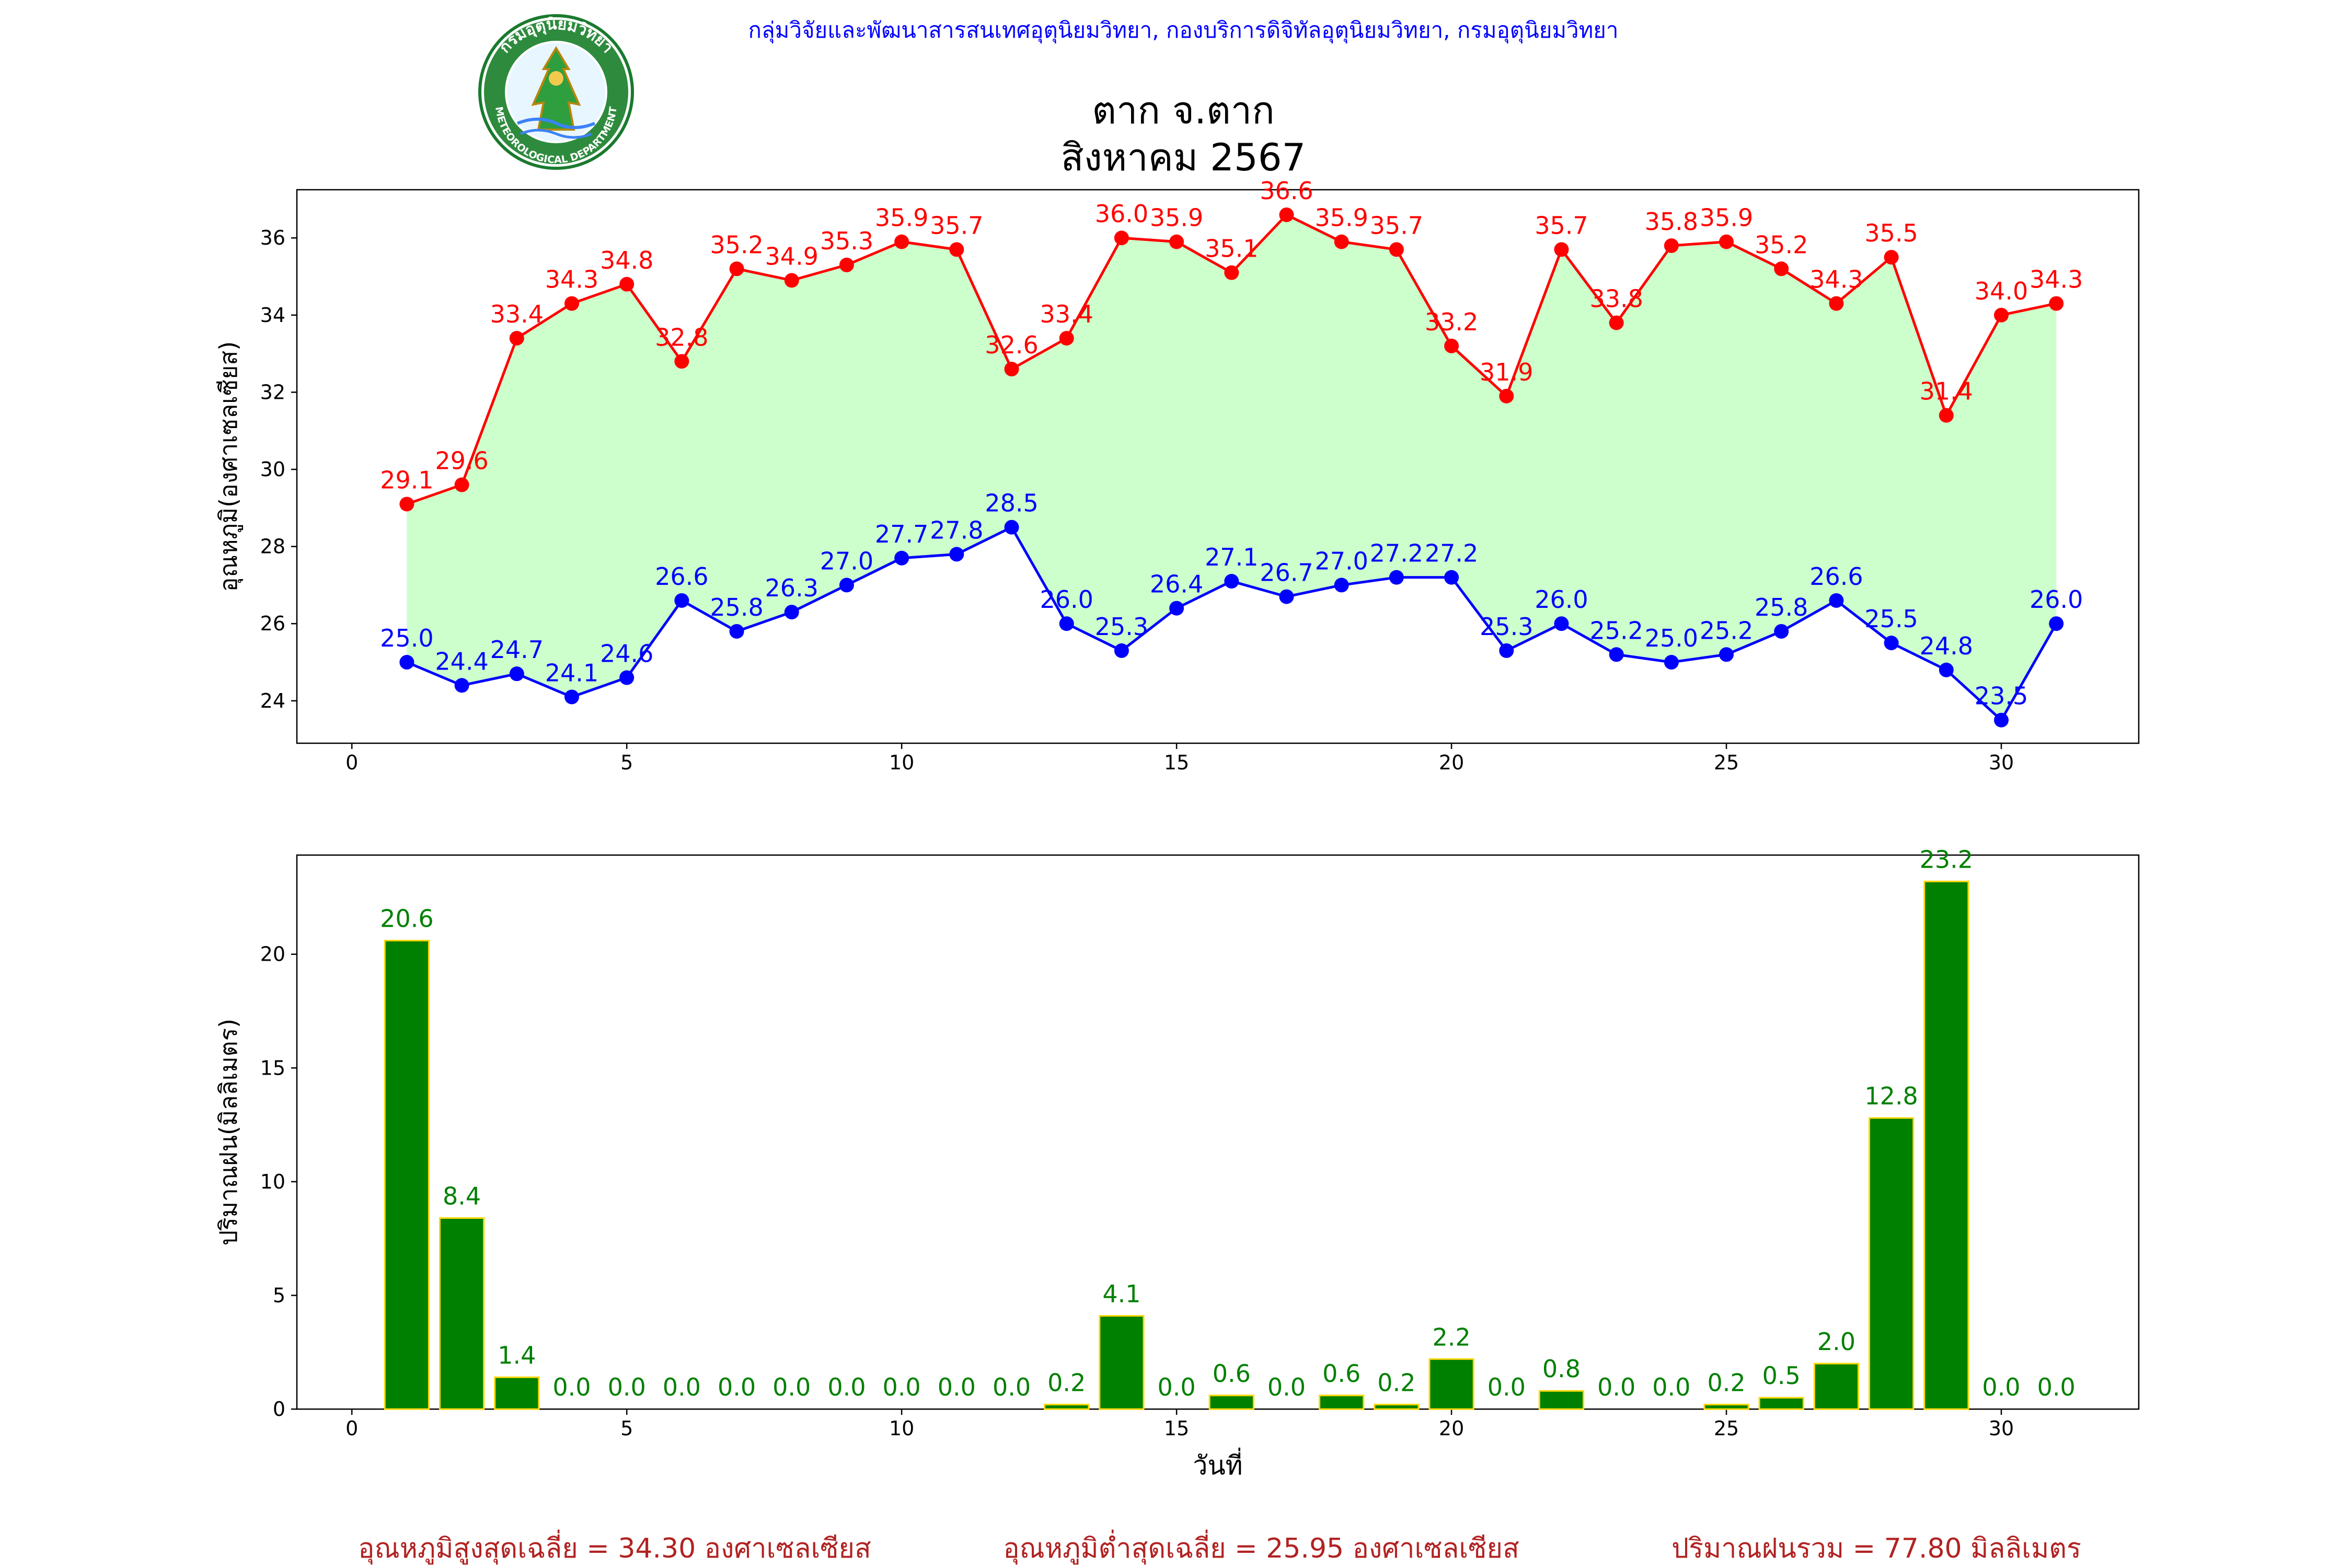 The image size is (2352, 1568). Describe the element at coordinates (1341, 1373) in the screenshot. I see `rain-data-label: 0.6` at that location.